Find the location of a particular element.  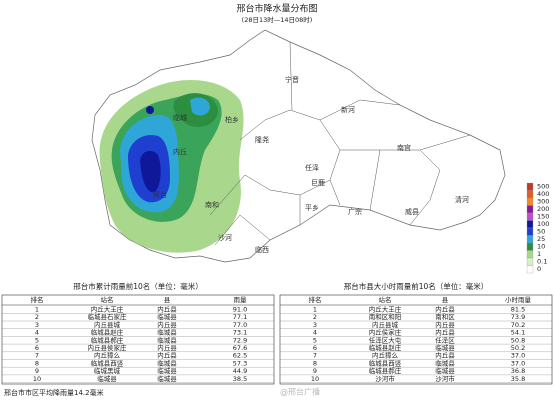

footer: 邢台市市区平均降雨量14.2毫米 is located at coordinates (54, 392).